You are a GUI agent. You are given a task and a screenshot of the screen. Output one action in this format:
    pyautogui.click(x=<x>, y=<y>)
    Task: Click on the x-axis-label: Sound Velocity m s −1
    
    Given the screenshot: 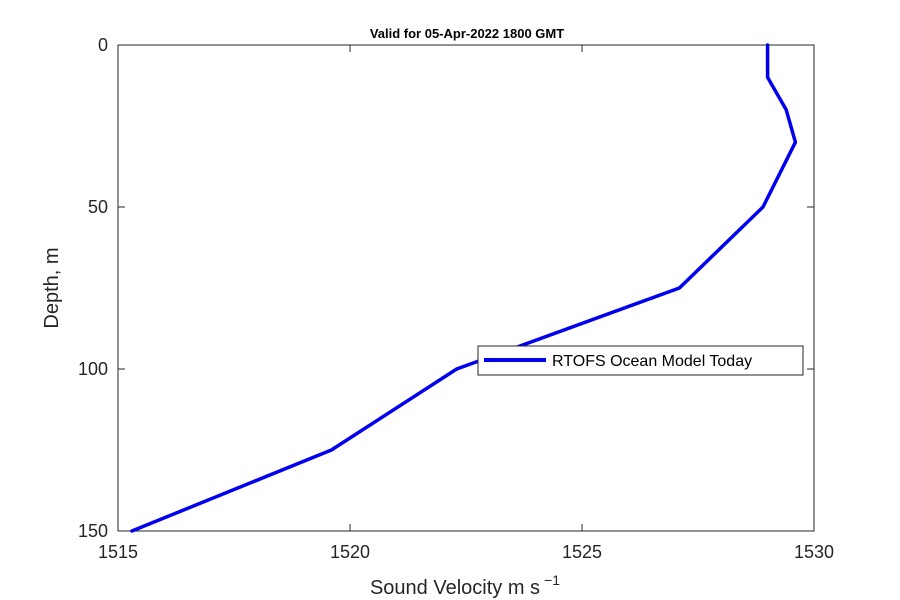 What is the action you would take?
    pyautogui.click(x=465, y=585)
    